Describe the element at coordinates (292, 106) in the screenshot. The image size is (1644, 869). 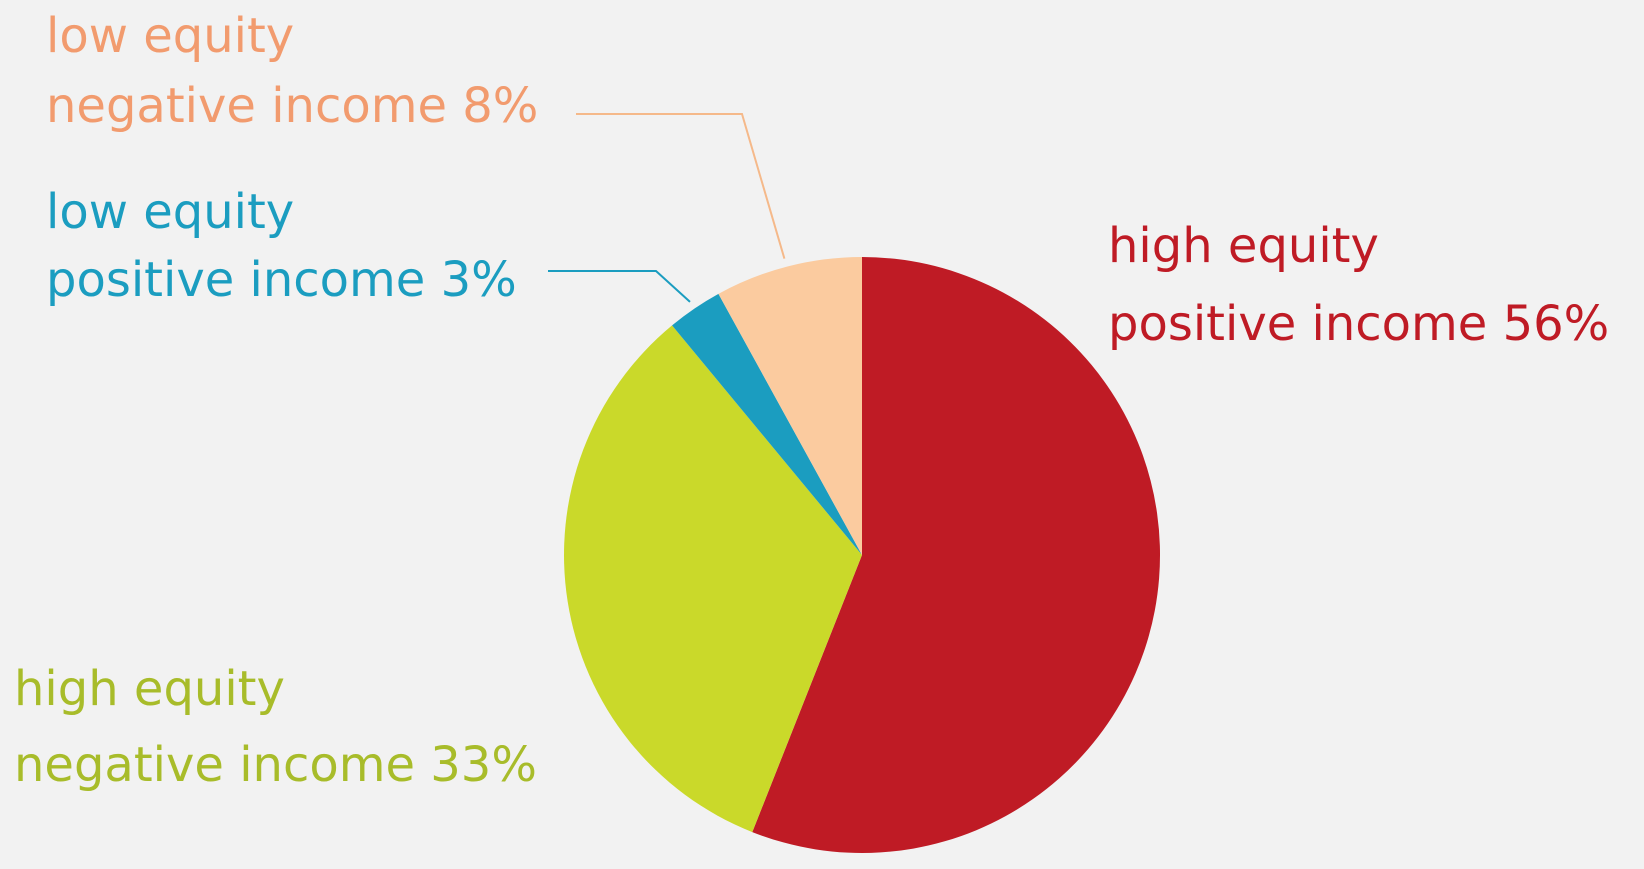
I see `label-low-equity-negative-income-line2: negative income 8%` at that location.